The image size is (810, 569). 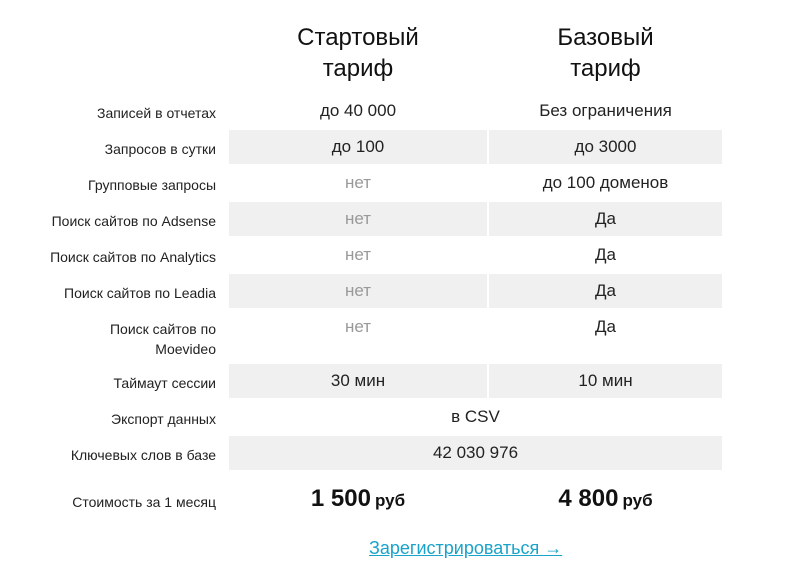 What do you see at coordinates (390, 500) in the screenshot?
I see `start-price-currency: руб` at bounding box center [390, 500].